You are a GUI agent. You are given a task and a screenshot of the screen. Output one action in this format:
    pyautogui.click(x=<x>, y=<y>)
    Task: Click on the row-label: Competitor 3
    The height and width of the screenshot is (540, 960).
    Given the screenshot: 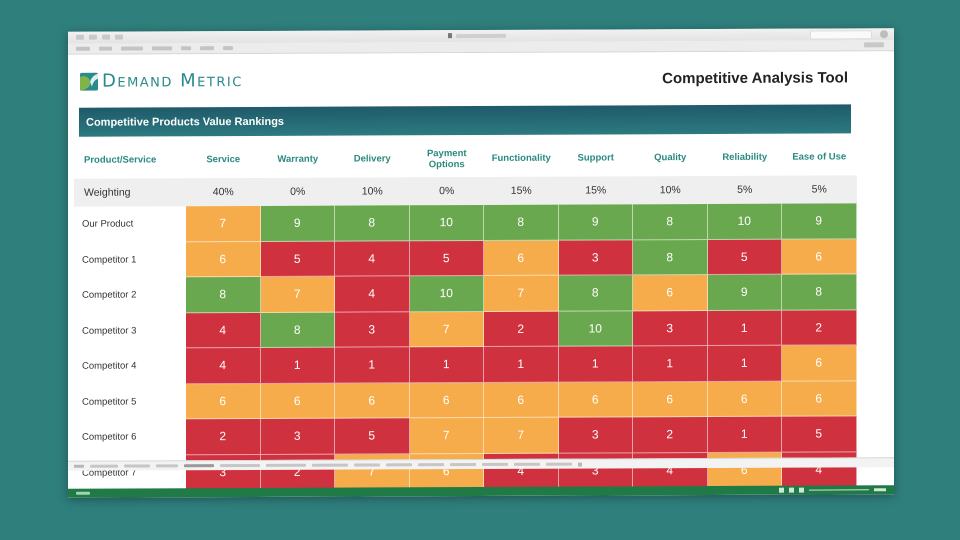 What is the action you would take?
    pyautogui.click(x=109, y=331)
    